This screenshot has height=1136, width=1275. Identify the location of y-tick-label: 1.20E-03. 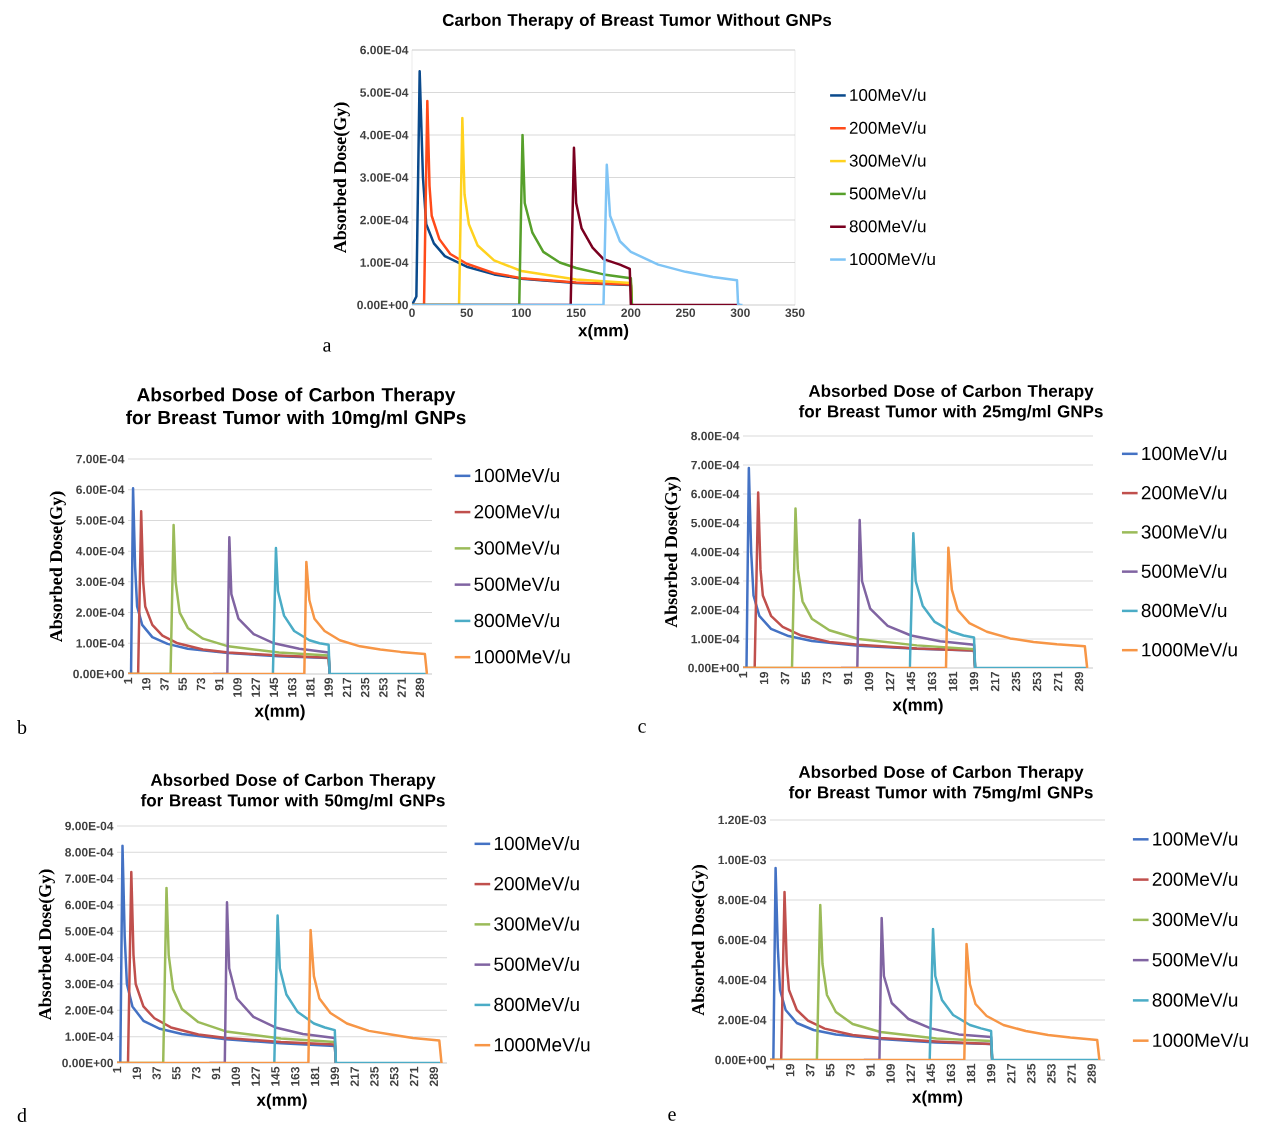
(742, 820).